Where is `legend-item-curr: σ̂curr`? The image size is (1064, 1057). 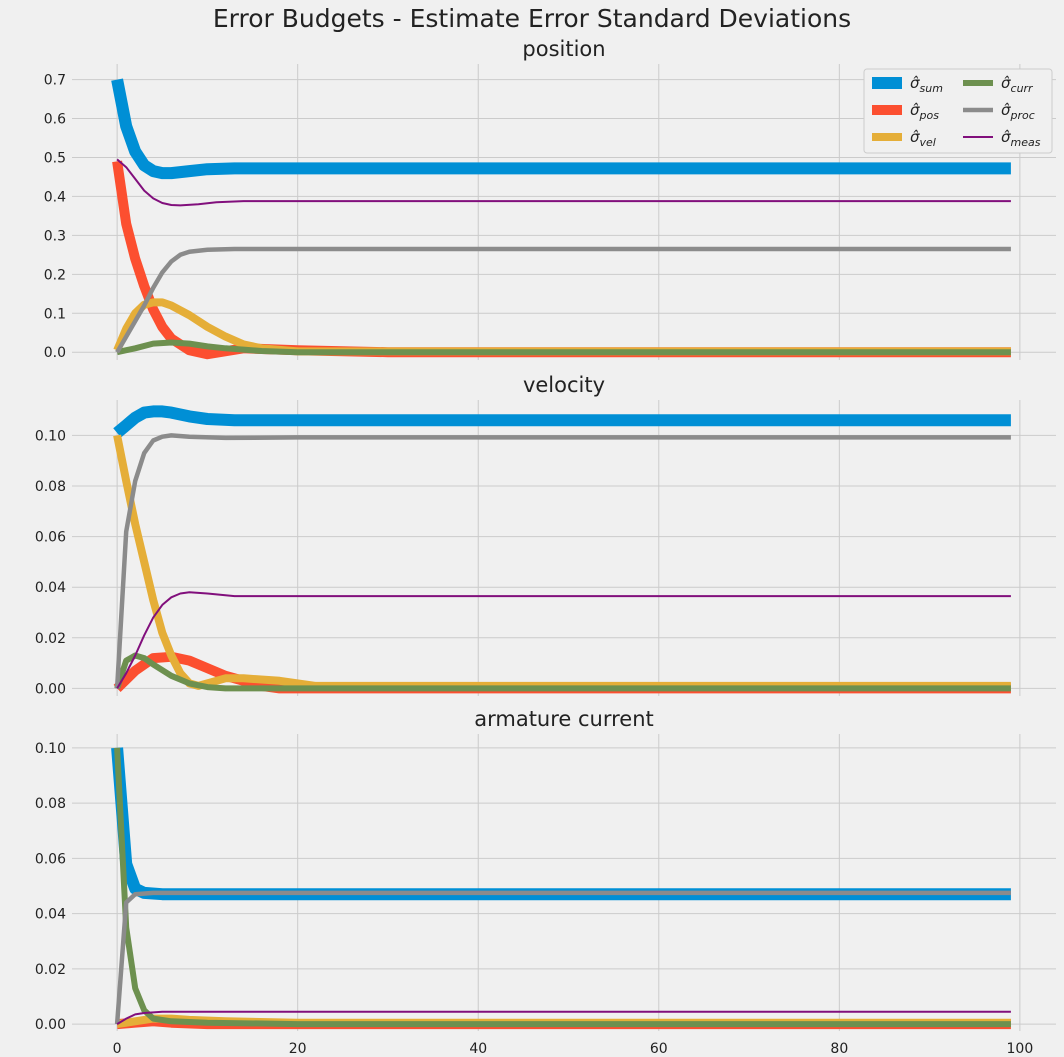
legend-item-curr: σ̂curr is located at coordinates (998, 84).